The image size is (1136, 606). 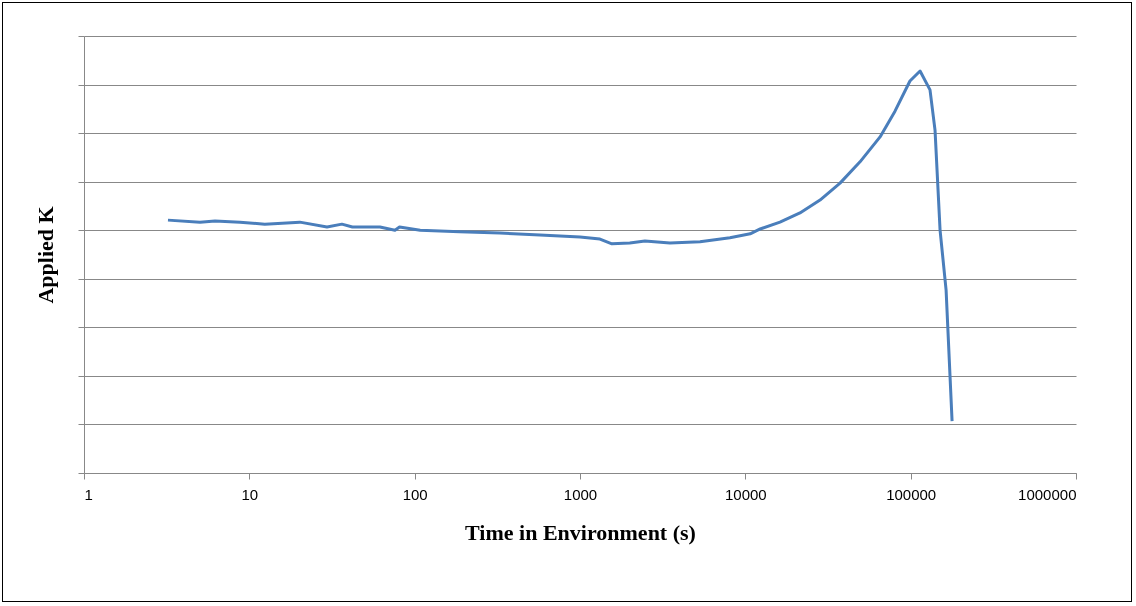 I want to click on x-tick-label: 10000, so click(x=745, y=494).